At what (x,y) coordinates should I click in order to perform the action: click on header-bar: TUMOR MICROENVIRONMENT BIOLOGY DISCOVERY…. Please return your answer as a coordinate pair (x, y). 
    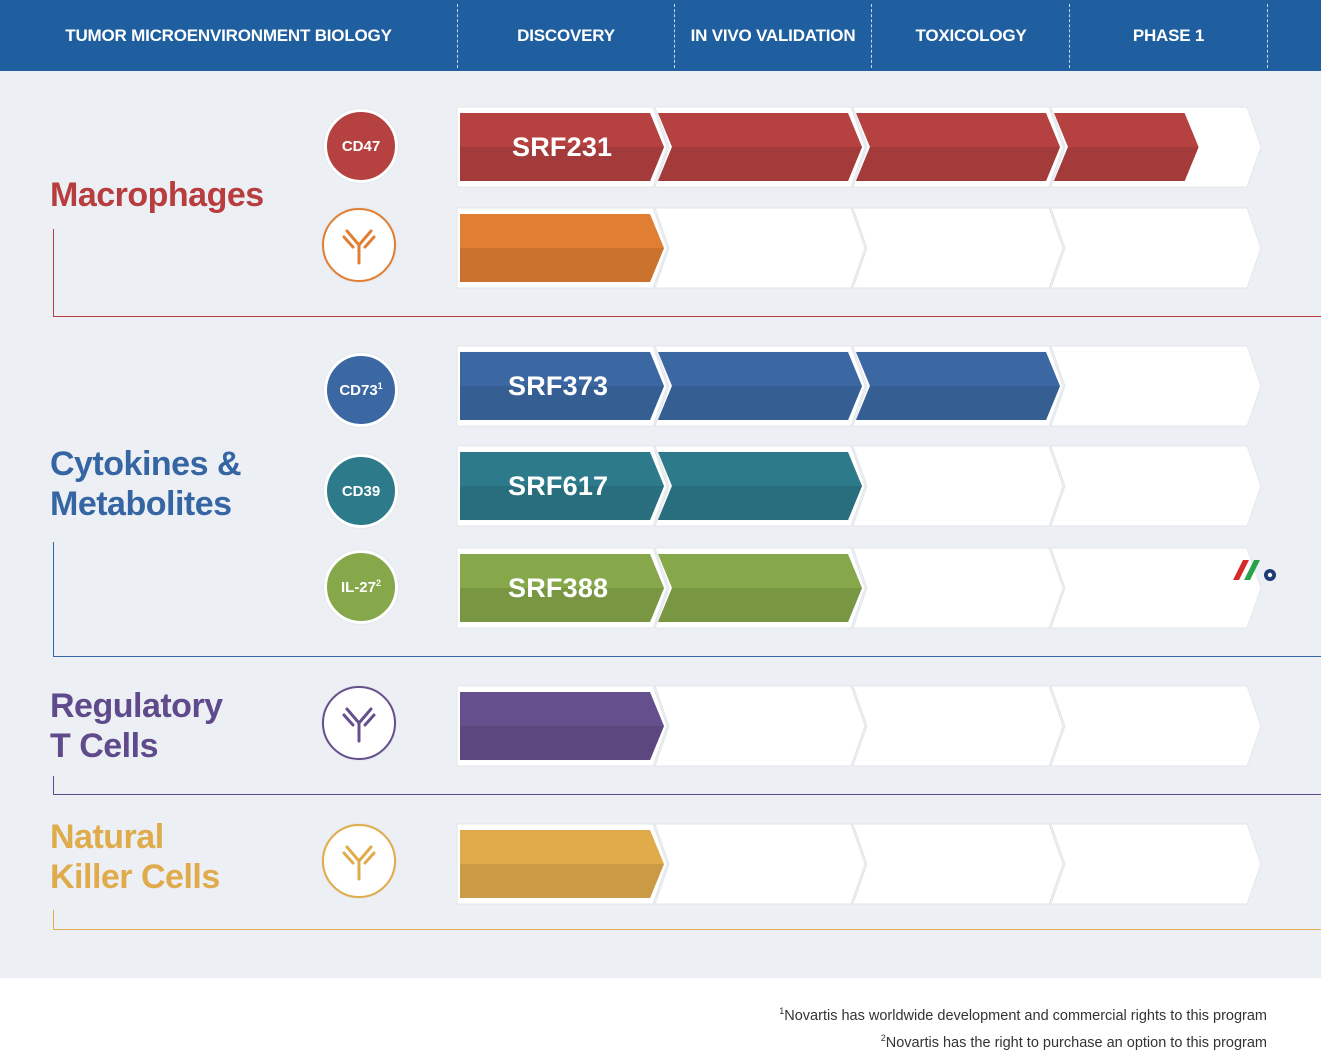
    Looking at the image, I should click on (660, 35).